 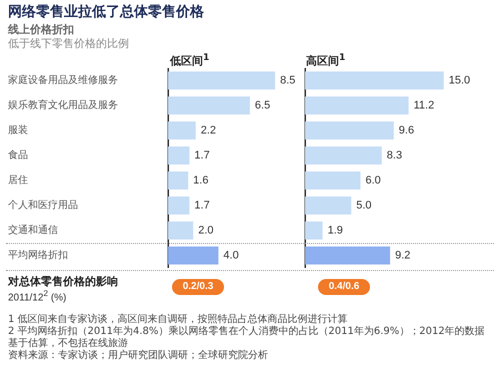 I want to click on data-label: 2.0, so click(x=206, y=230).